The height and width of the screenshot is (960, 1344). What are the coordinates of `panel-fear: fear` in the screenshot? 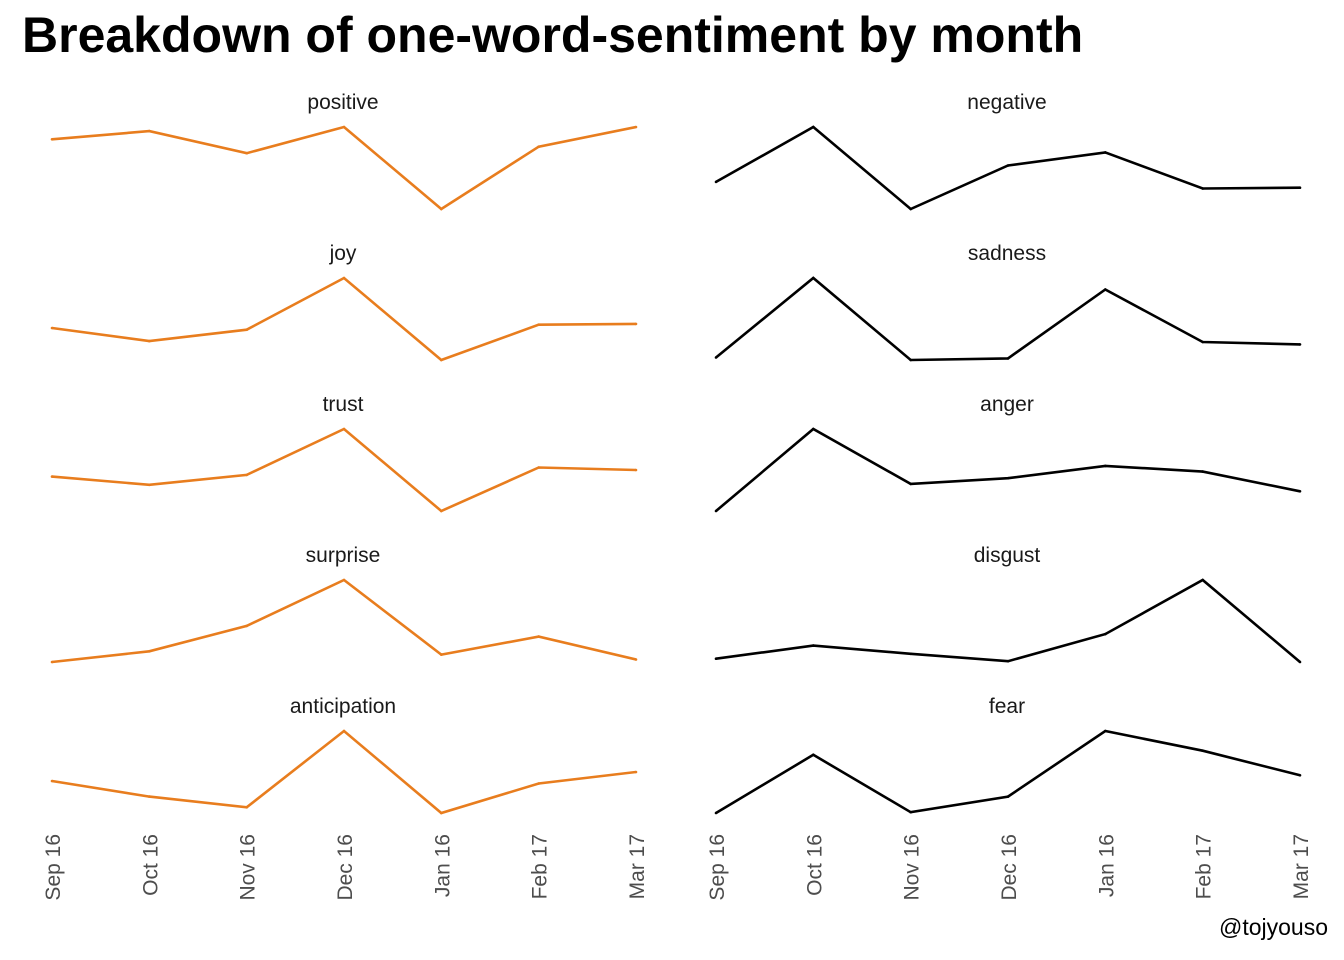 It's located at (1008, 755).